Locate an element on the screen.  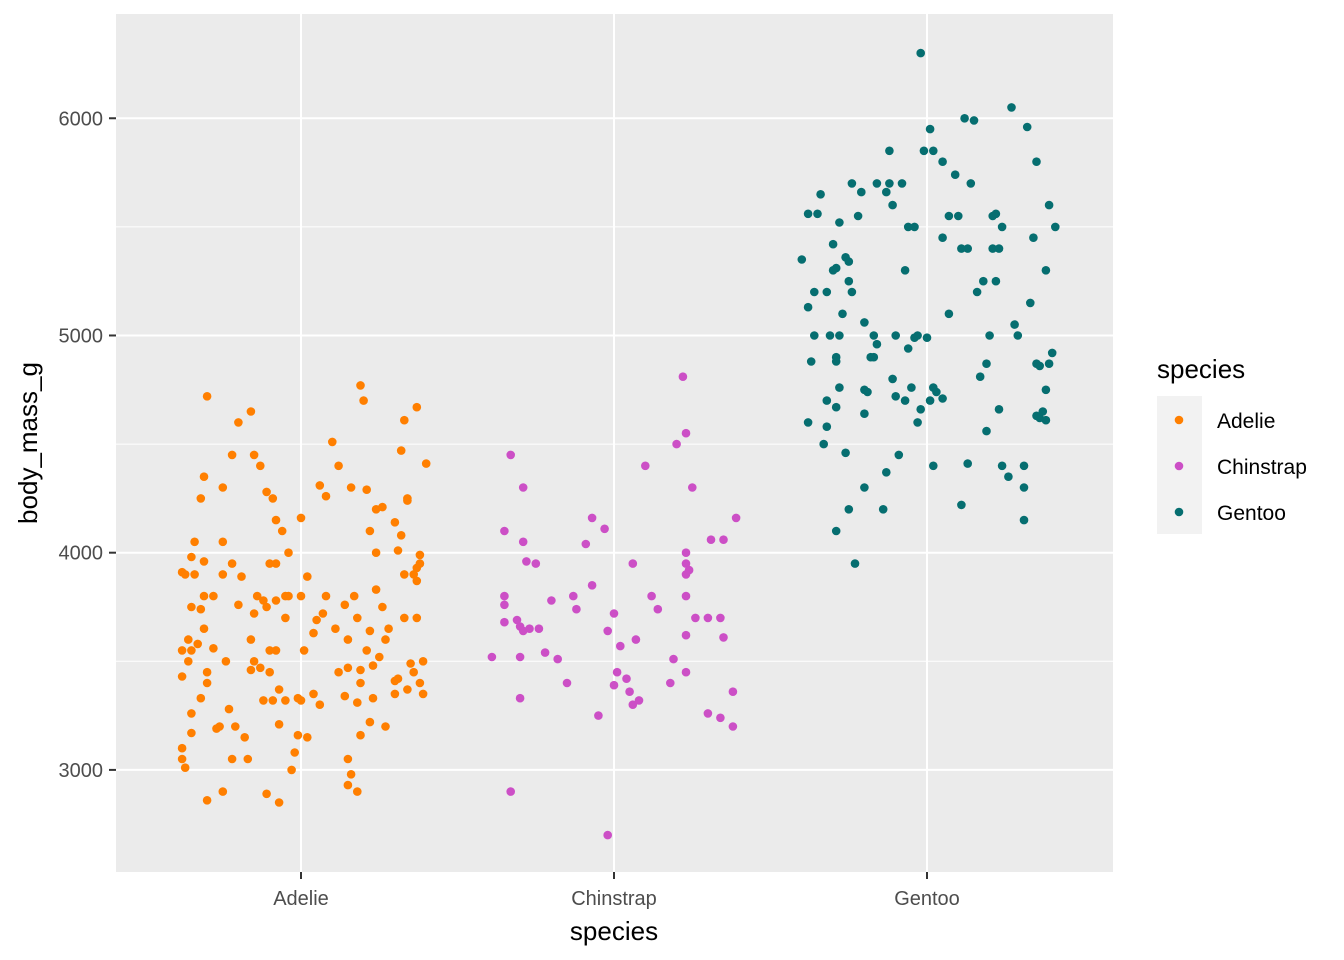
y-tick-label: 4000 is located at coordinates (81, 554).